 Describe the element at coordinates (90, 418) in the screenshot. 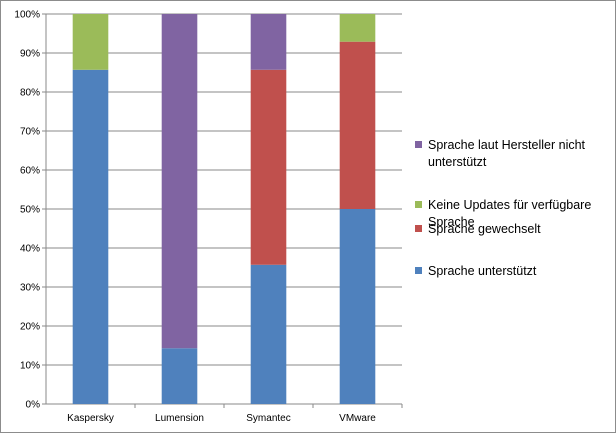

I see `x-tick-label: Kaspersky` at that location.